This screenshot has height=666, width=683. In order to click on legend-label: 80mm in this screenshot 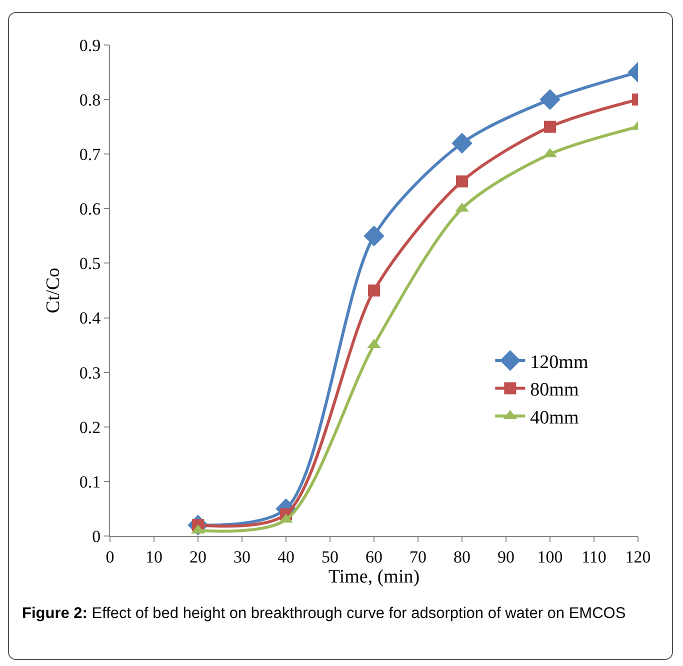, I will do `click(554, 390)`.